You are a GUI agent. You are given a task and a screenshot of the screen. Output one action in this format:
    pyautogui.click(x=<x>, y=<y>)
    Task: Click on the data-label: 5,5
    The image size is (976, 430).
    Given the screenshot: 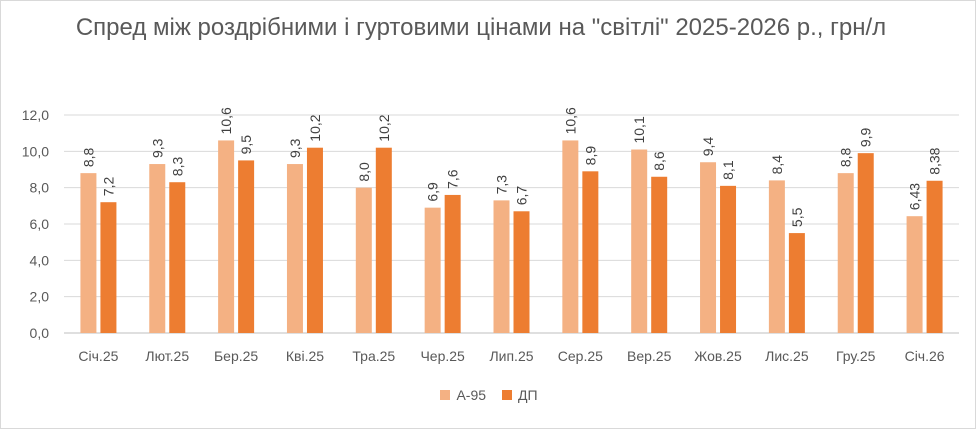 What is the action you would take?
    pyautogui.click(x=797, y=217)
    